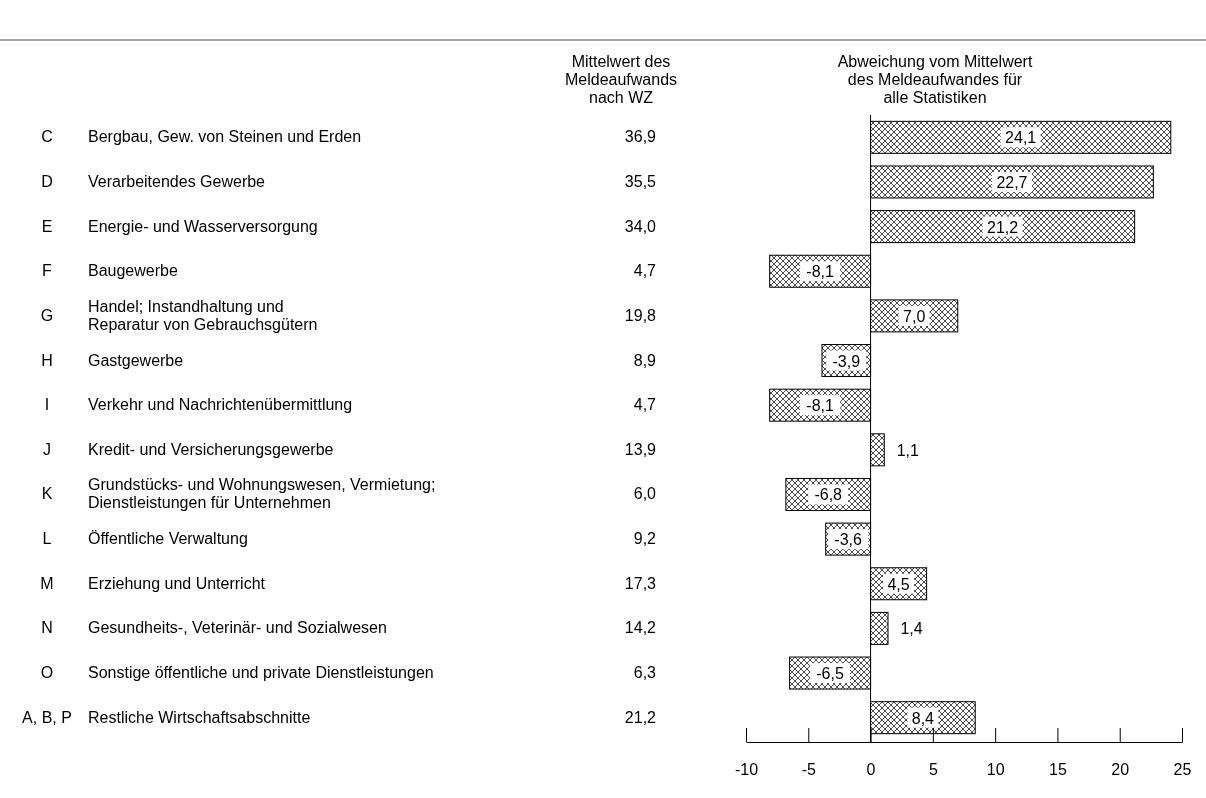  What do you see at coordinates (47, 717) in the screenshot?
I see `category-label: A, B, P` at bounding box center [47, 717].